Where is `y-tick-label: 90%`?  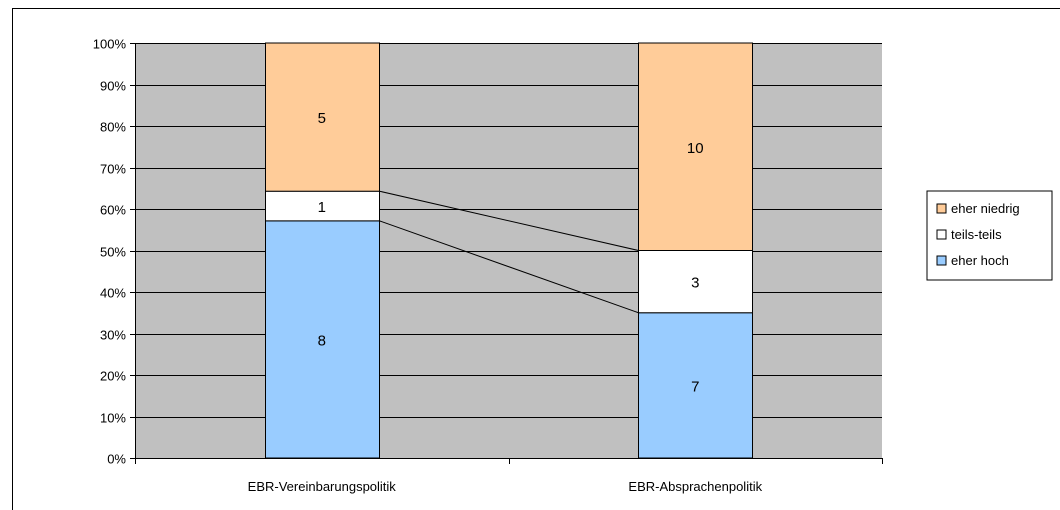
y-tick-label: 90% is located at coordinates (113, 86).